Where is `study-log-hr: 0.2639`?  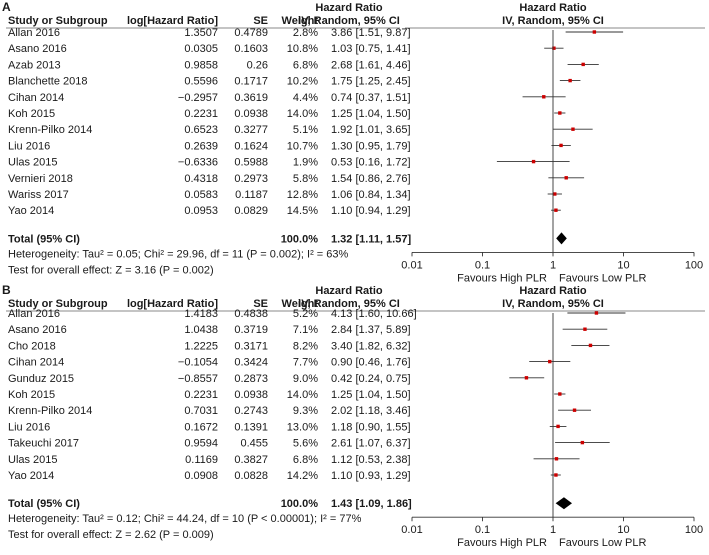
study-log-hr: 0.2639 is located at coordinates (201, 146).